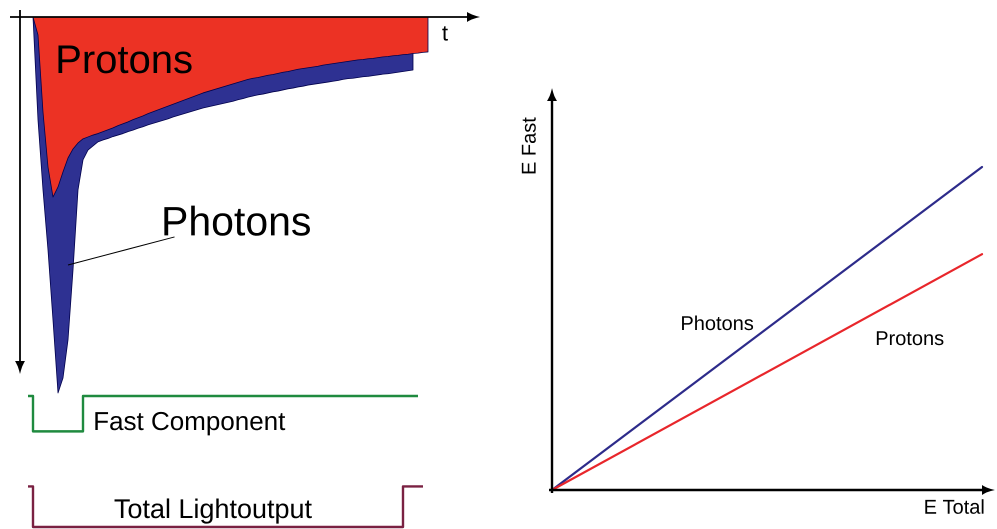 The width and height of the screenshot is (997, 529). I want to click on series-label: Total Lightoutput, so click(213, 511).